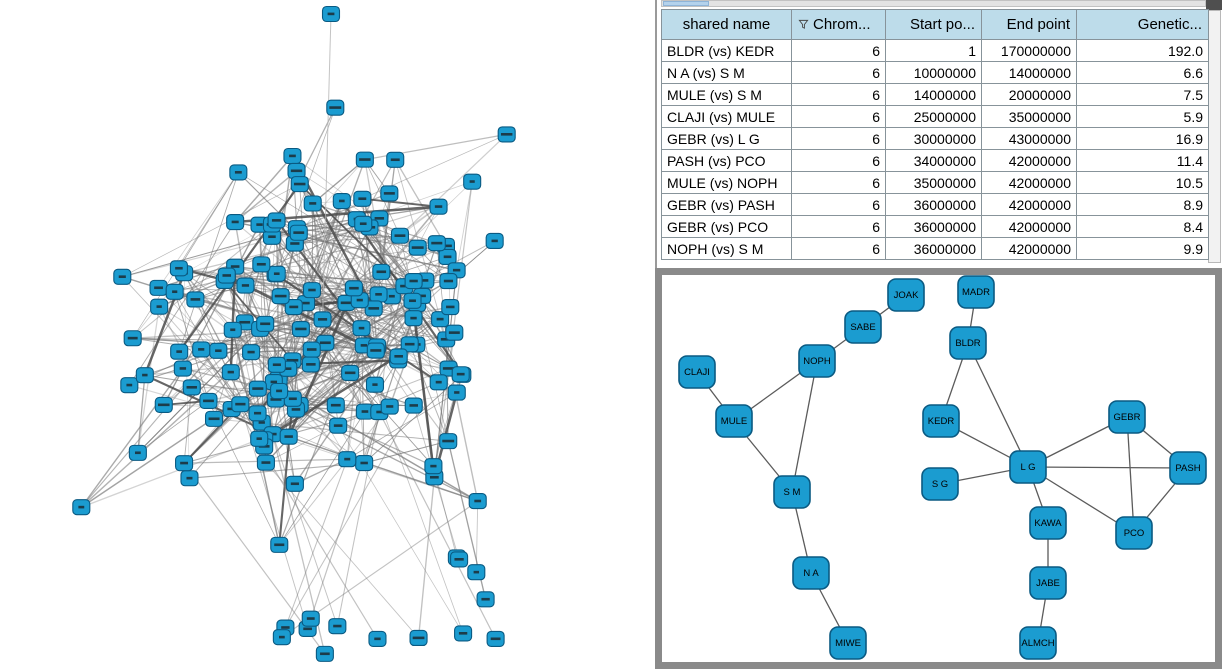 The height and width of the screenshot is (669, 1222). Describe the element at coordinates (1038, 643) in the screenshot. I see `network-node-almch: ALMCH` at that location.